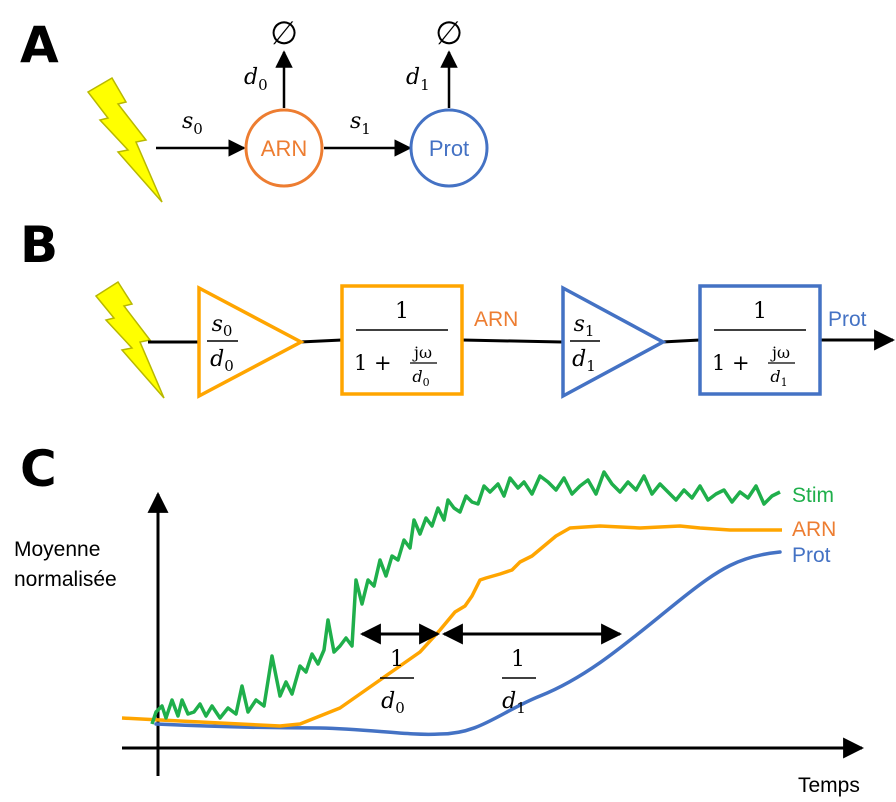  Describe the element at coordinates (57, 549) in the screenshot. I see `y-axis-label-line1: Moyenne` at that location.